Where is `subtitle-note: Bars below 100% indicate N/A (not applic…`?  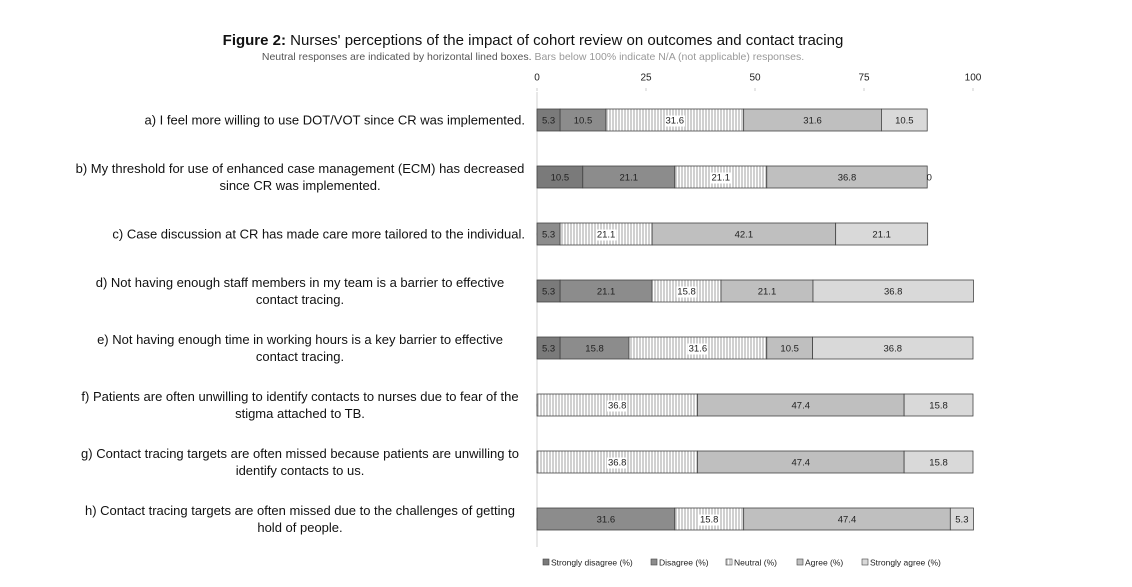
subtitle-note: Bars below 100% indicate N/A (not applic… is located at coordinates (669, 57).